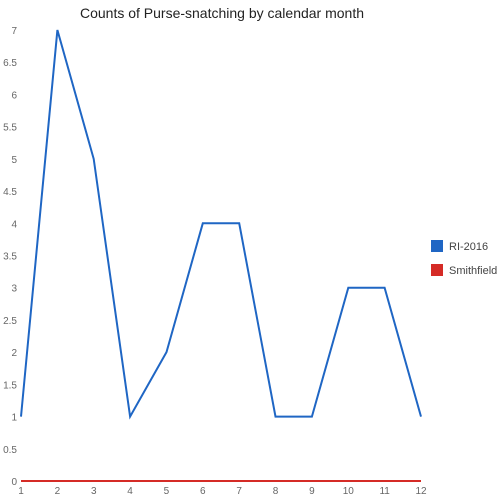 The height and width of the screenshot is (500, 500). I want to click on legend-label: RI-2016, so click(468, 247).